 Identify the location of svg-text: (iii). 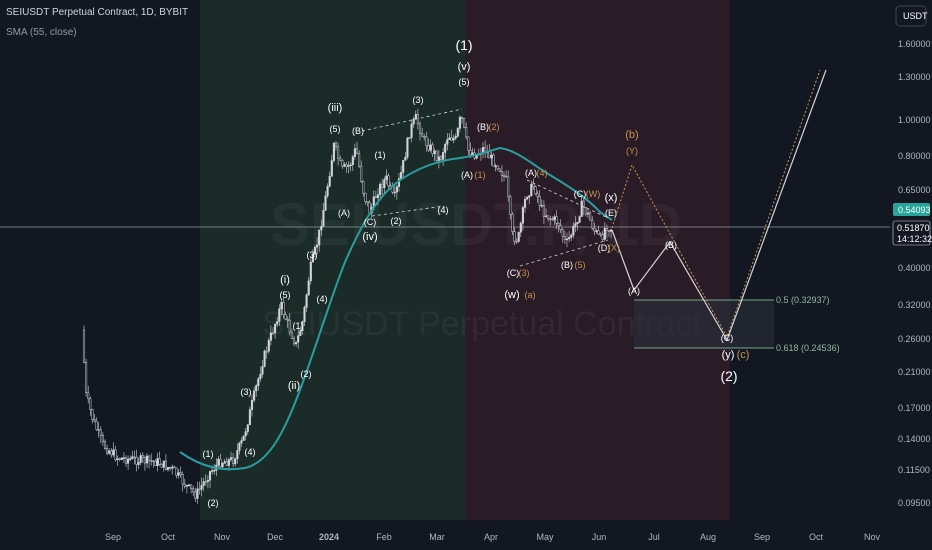
(335, 108).